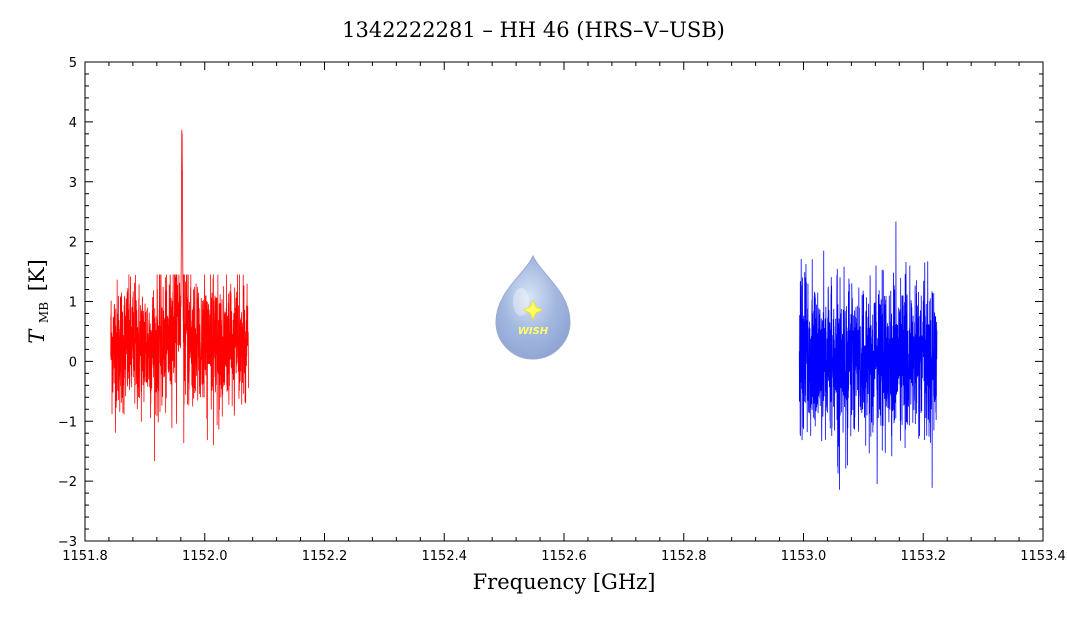  Describe the element at coordinates (67, 422) in the screenshot. I see `y-tick-label: −1` at that location.